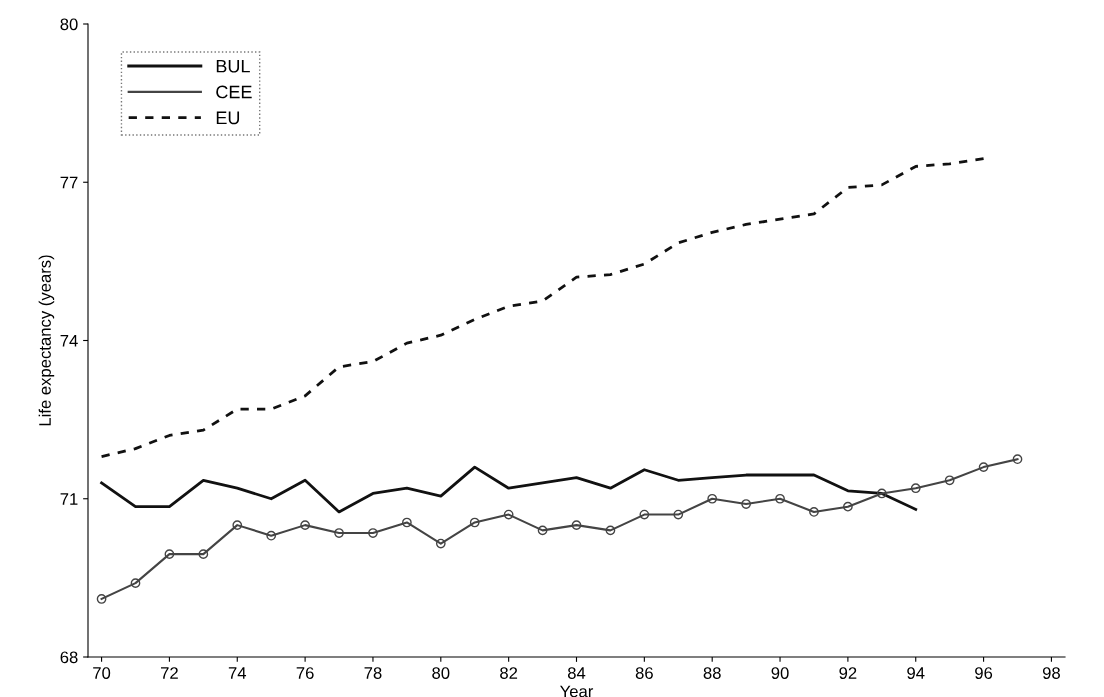 The height and width of the screenshot is (697, 1104). What do you see at coordinates (712, 673) in the screenshot?
I see `x-tick-label: 88` at bounding box center [712, 673].